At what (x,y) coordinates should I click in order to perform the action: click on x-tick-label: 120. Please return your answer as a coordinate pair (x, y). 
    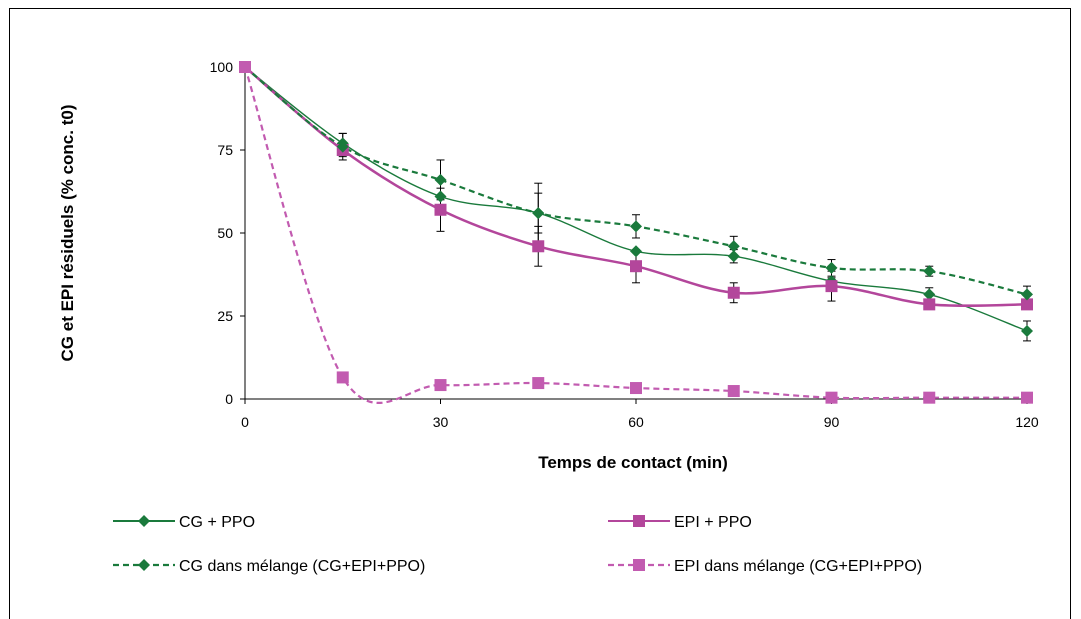
    Looking at the image, I should click on (1027, 422).